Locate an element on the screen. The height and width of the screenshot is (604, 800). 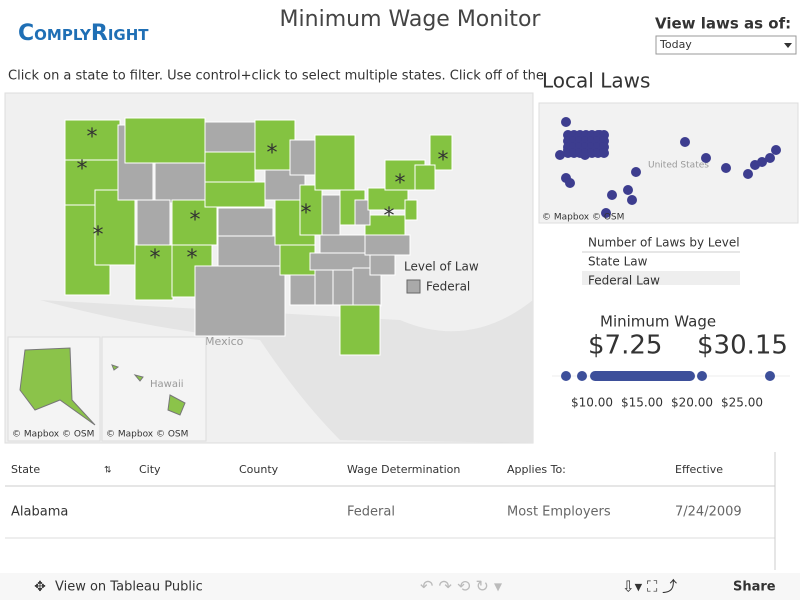
hawaii-inset is located at coordinates (154, 389).